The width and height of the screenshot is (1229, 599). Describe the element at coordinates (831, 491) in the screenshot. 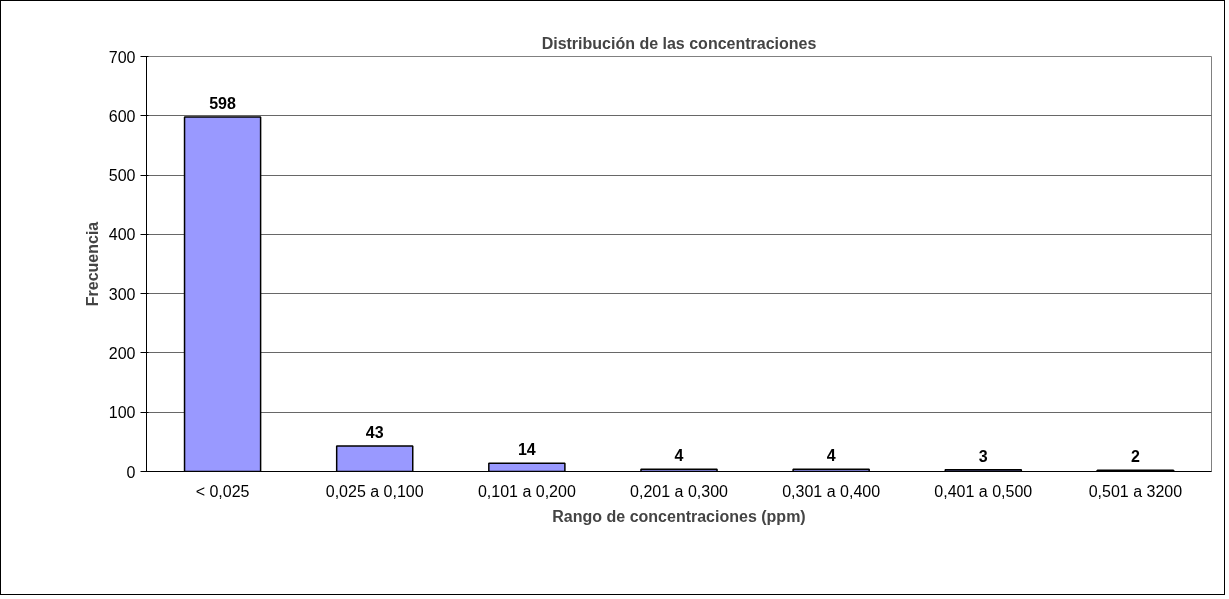

I see `x-tick-label: 0,301 a 0,400` at that location.